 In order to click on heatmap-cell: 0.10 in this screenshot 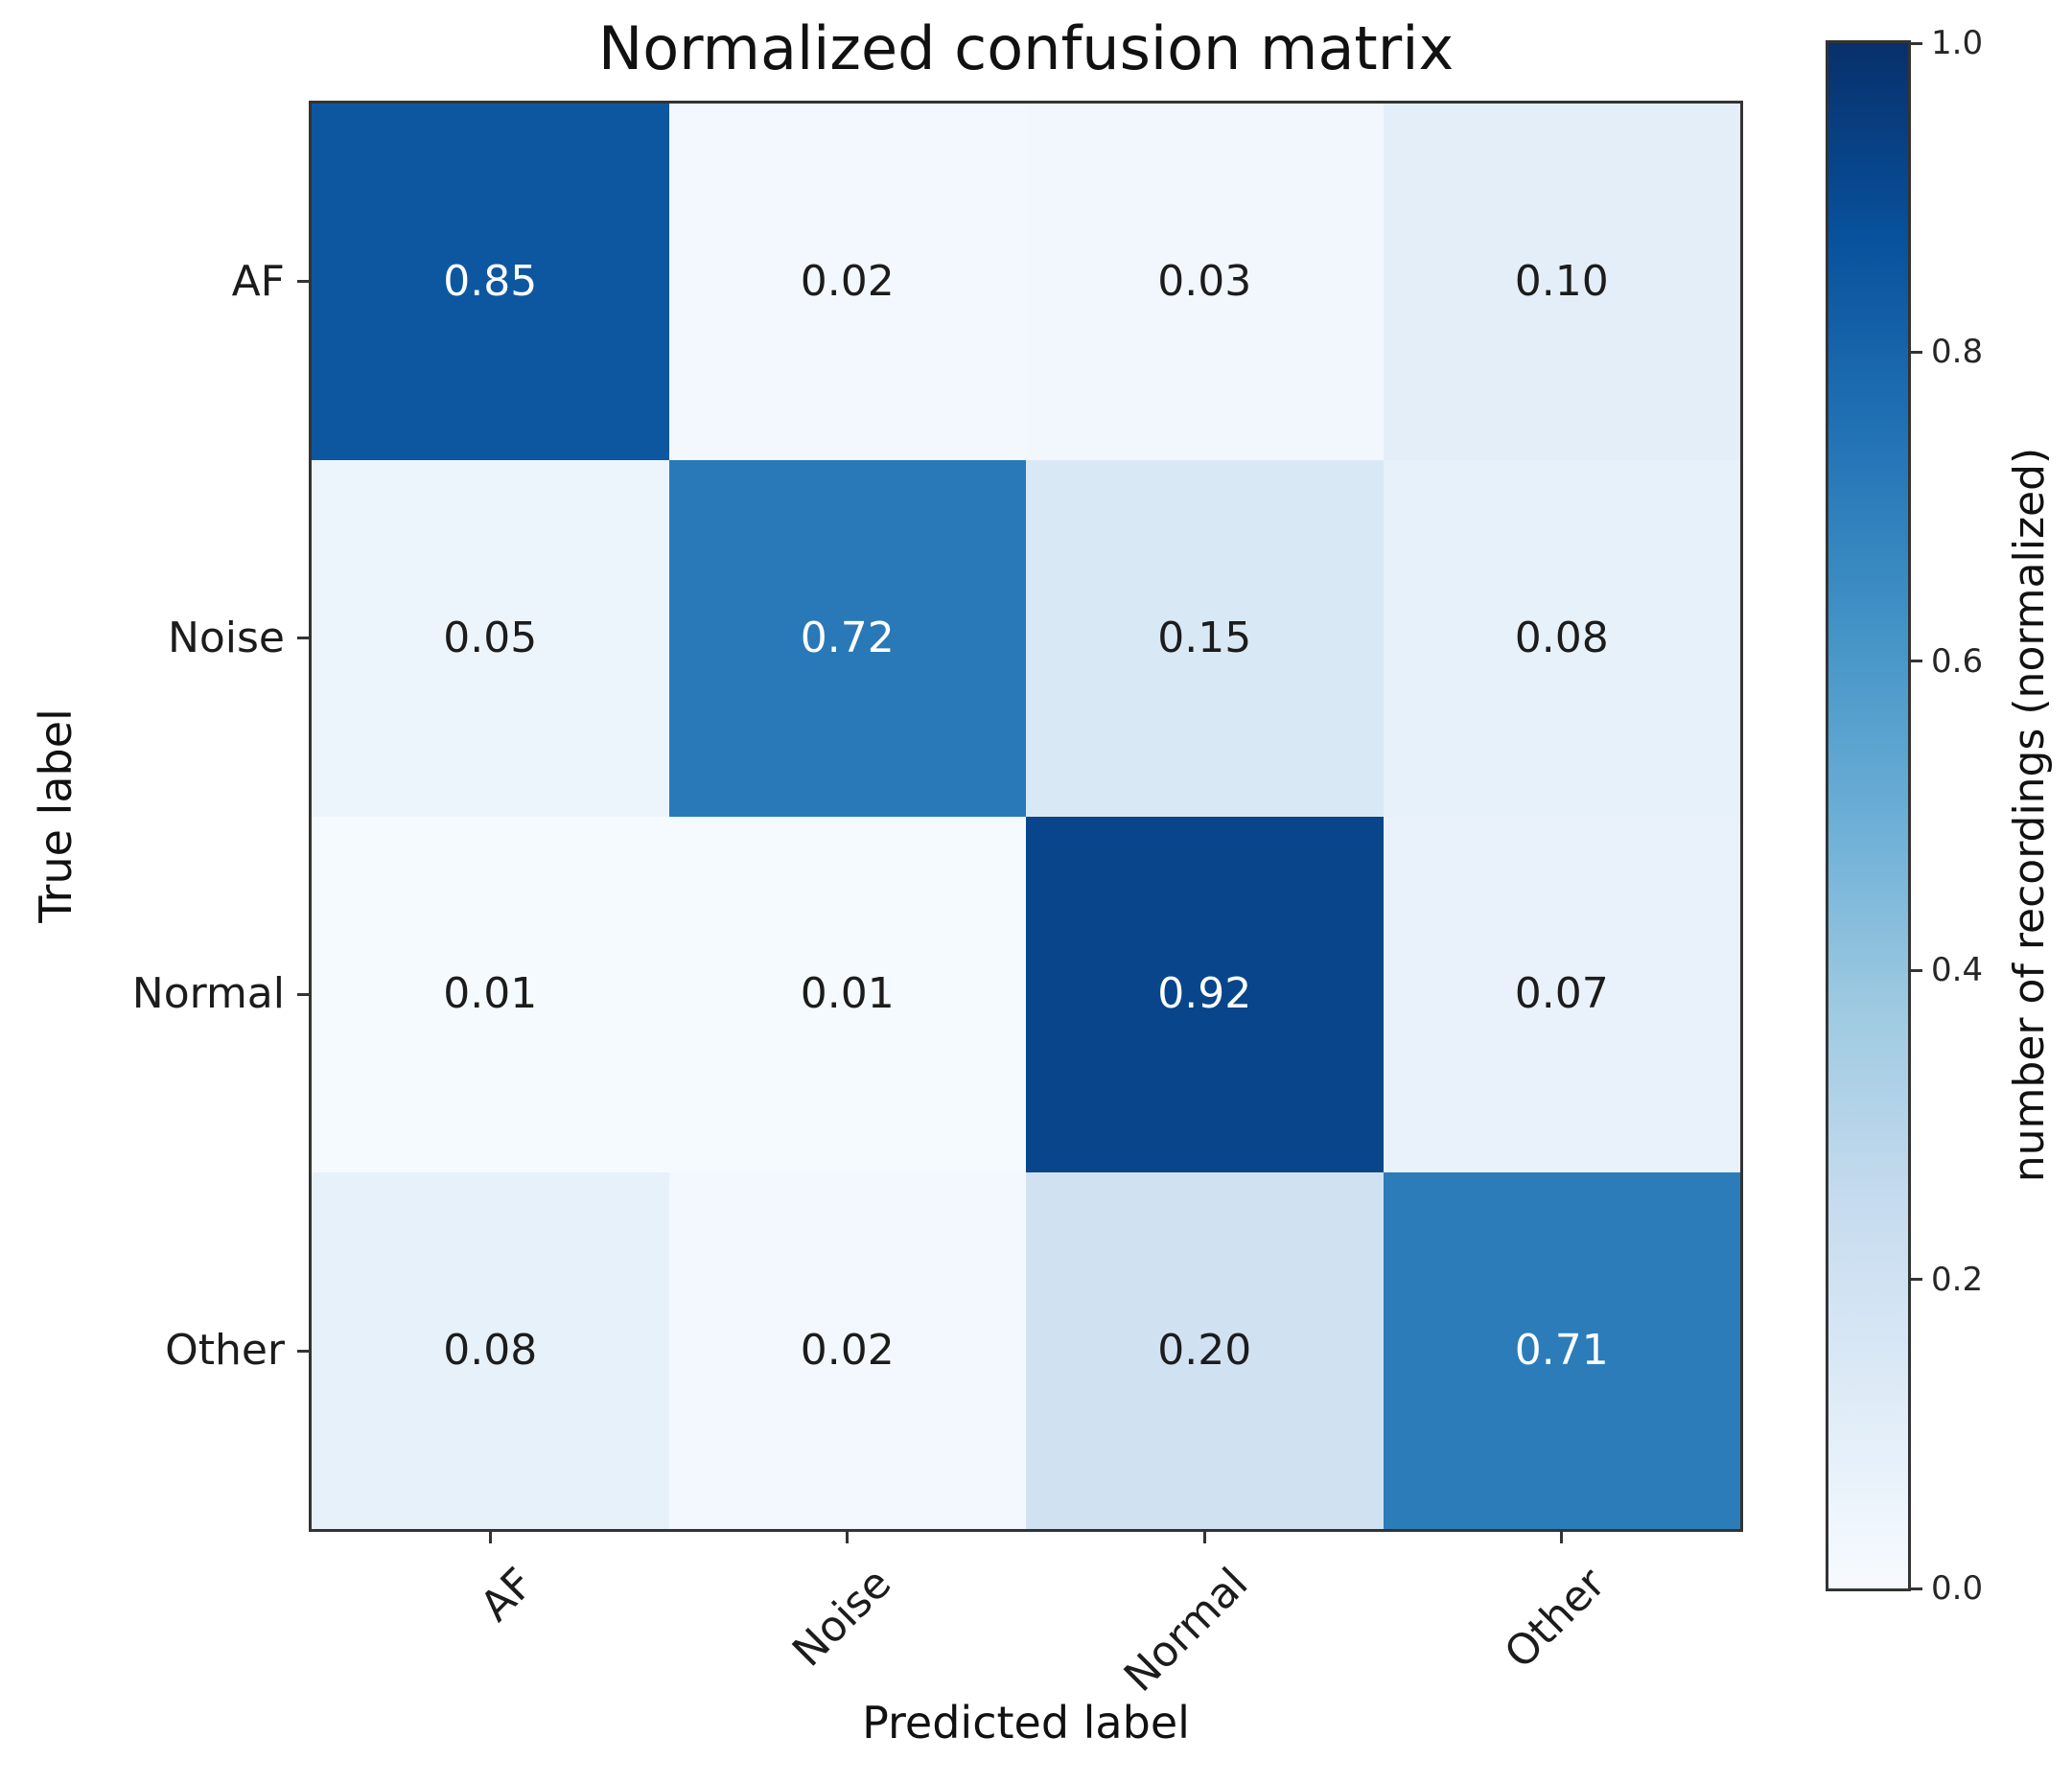, I will do `click(1562, 282)`.